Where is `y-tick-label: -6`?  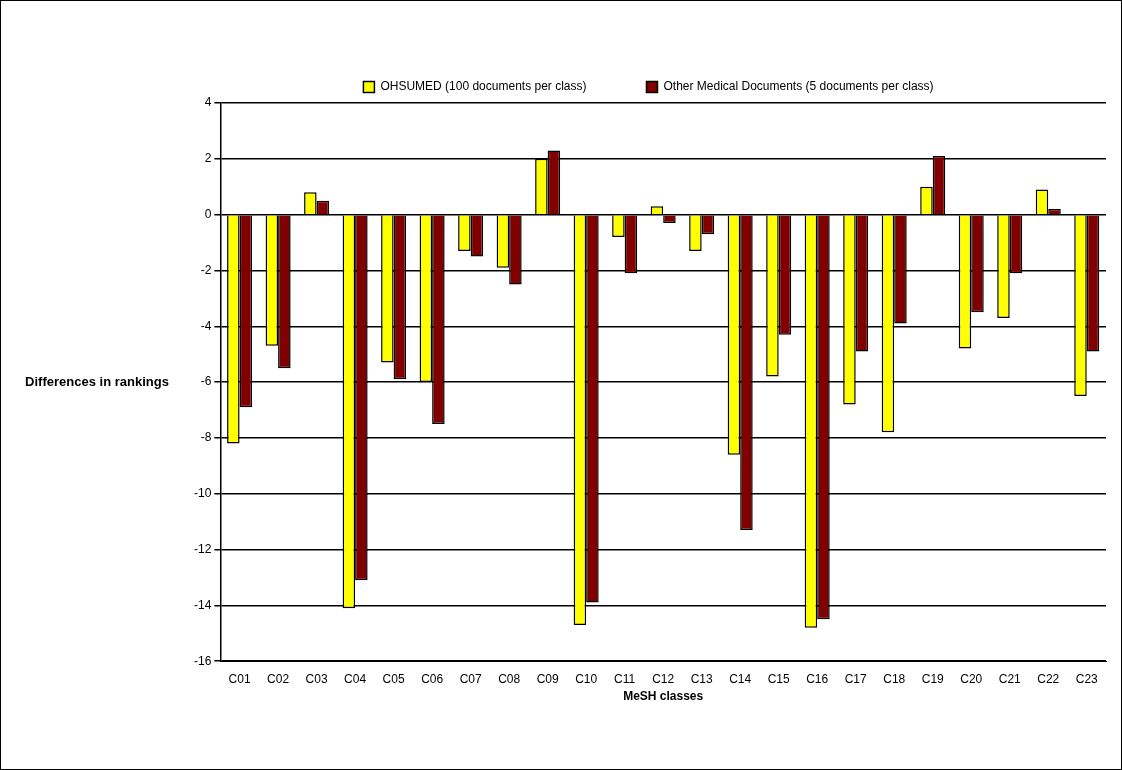
y-tick-label: -6 is located at coordinates (206, 381).